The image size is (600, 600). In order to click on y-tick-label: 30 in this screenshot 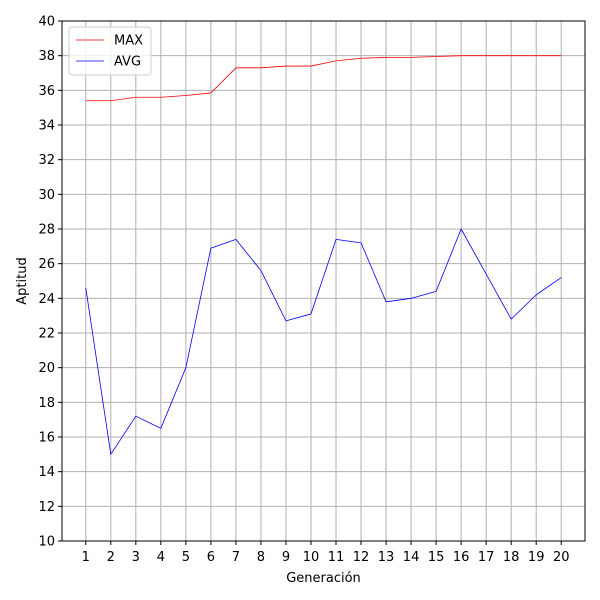, I will do `click(46, 195)`.